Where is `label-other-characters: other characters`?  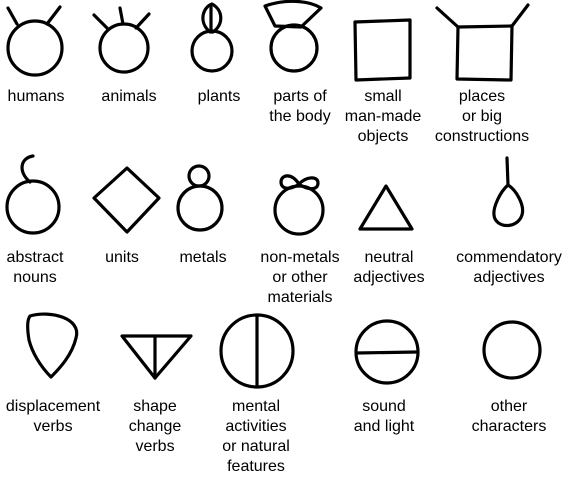 label-other-characters: other characters is located at coordinates (509, 416).